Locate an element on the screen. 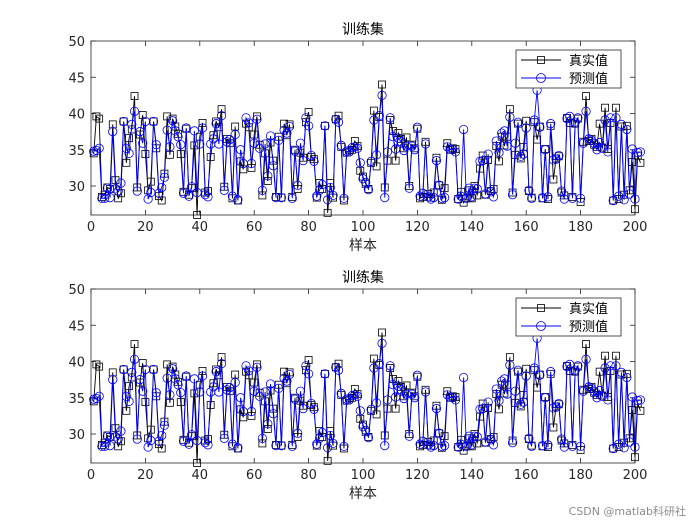 Image resolution: width=700 pixels, height=525 pixels. x-tick-label: 160 is located at coordinates (526, 475).